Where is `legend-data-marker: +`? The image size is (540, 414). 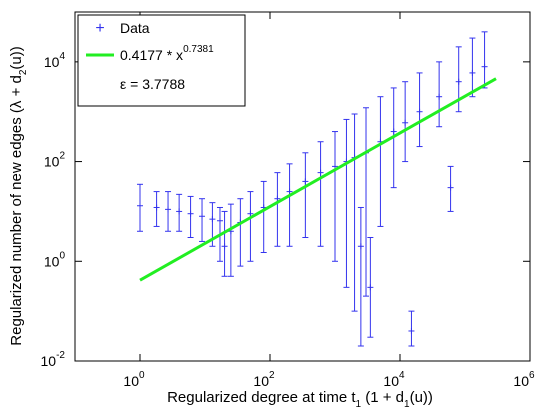
legend-data-marker: + is located at coordinates (99, 28).